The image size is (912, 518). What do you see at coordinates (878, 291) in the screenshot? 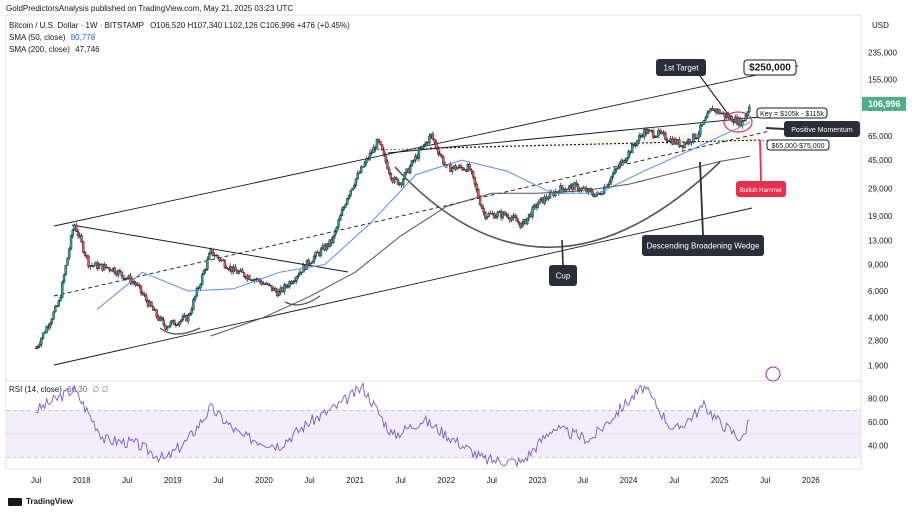
I see `y-tick-label: 6,000` at bounding box center [878, 291].